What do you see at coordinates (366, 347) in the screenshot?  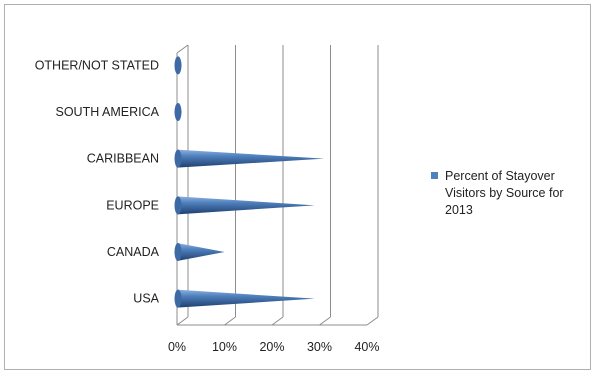 I see `x-tick-label: 40%` at bounding box center [366, 347].